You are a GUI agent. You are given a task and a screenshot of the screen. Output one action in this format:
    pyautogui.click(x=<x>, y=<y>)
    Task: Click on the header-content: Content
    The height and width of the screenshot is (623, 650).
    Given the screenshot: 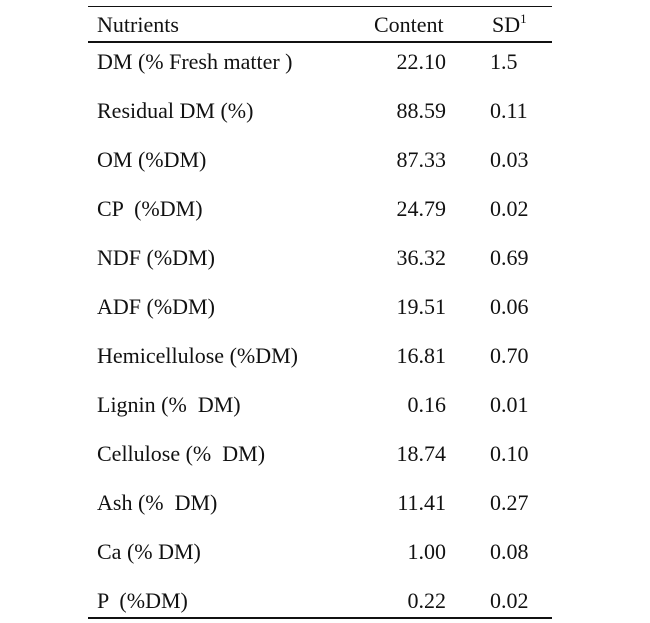 What is the action you would take?
    pyautogui.click(x=409, y=24)
    